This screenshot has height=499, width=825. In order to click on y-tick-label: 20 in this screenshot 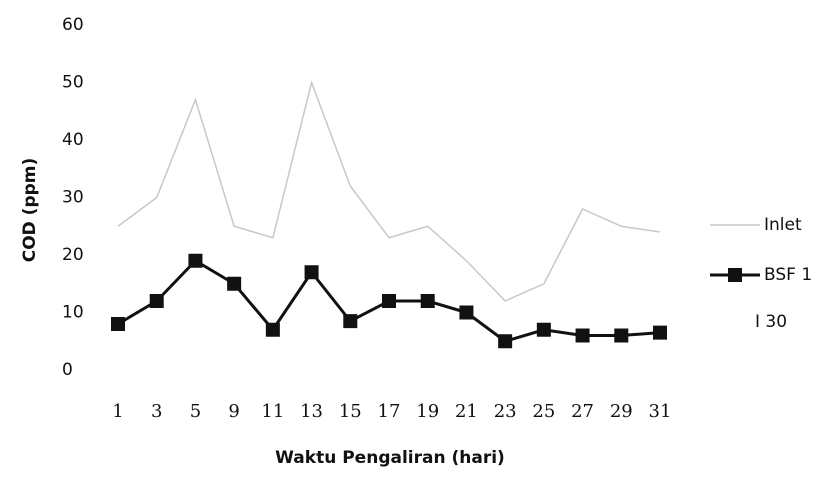, I will do `click(73, 255)`.